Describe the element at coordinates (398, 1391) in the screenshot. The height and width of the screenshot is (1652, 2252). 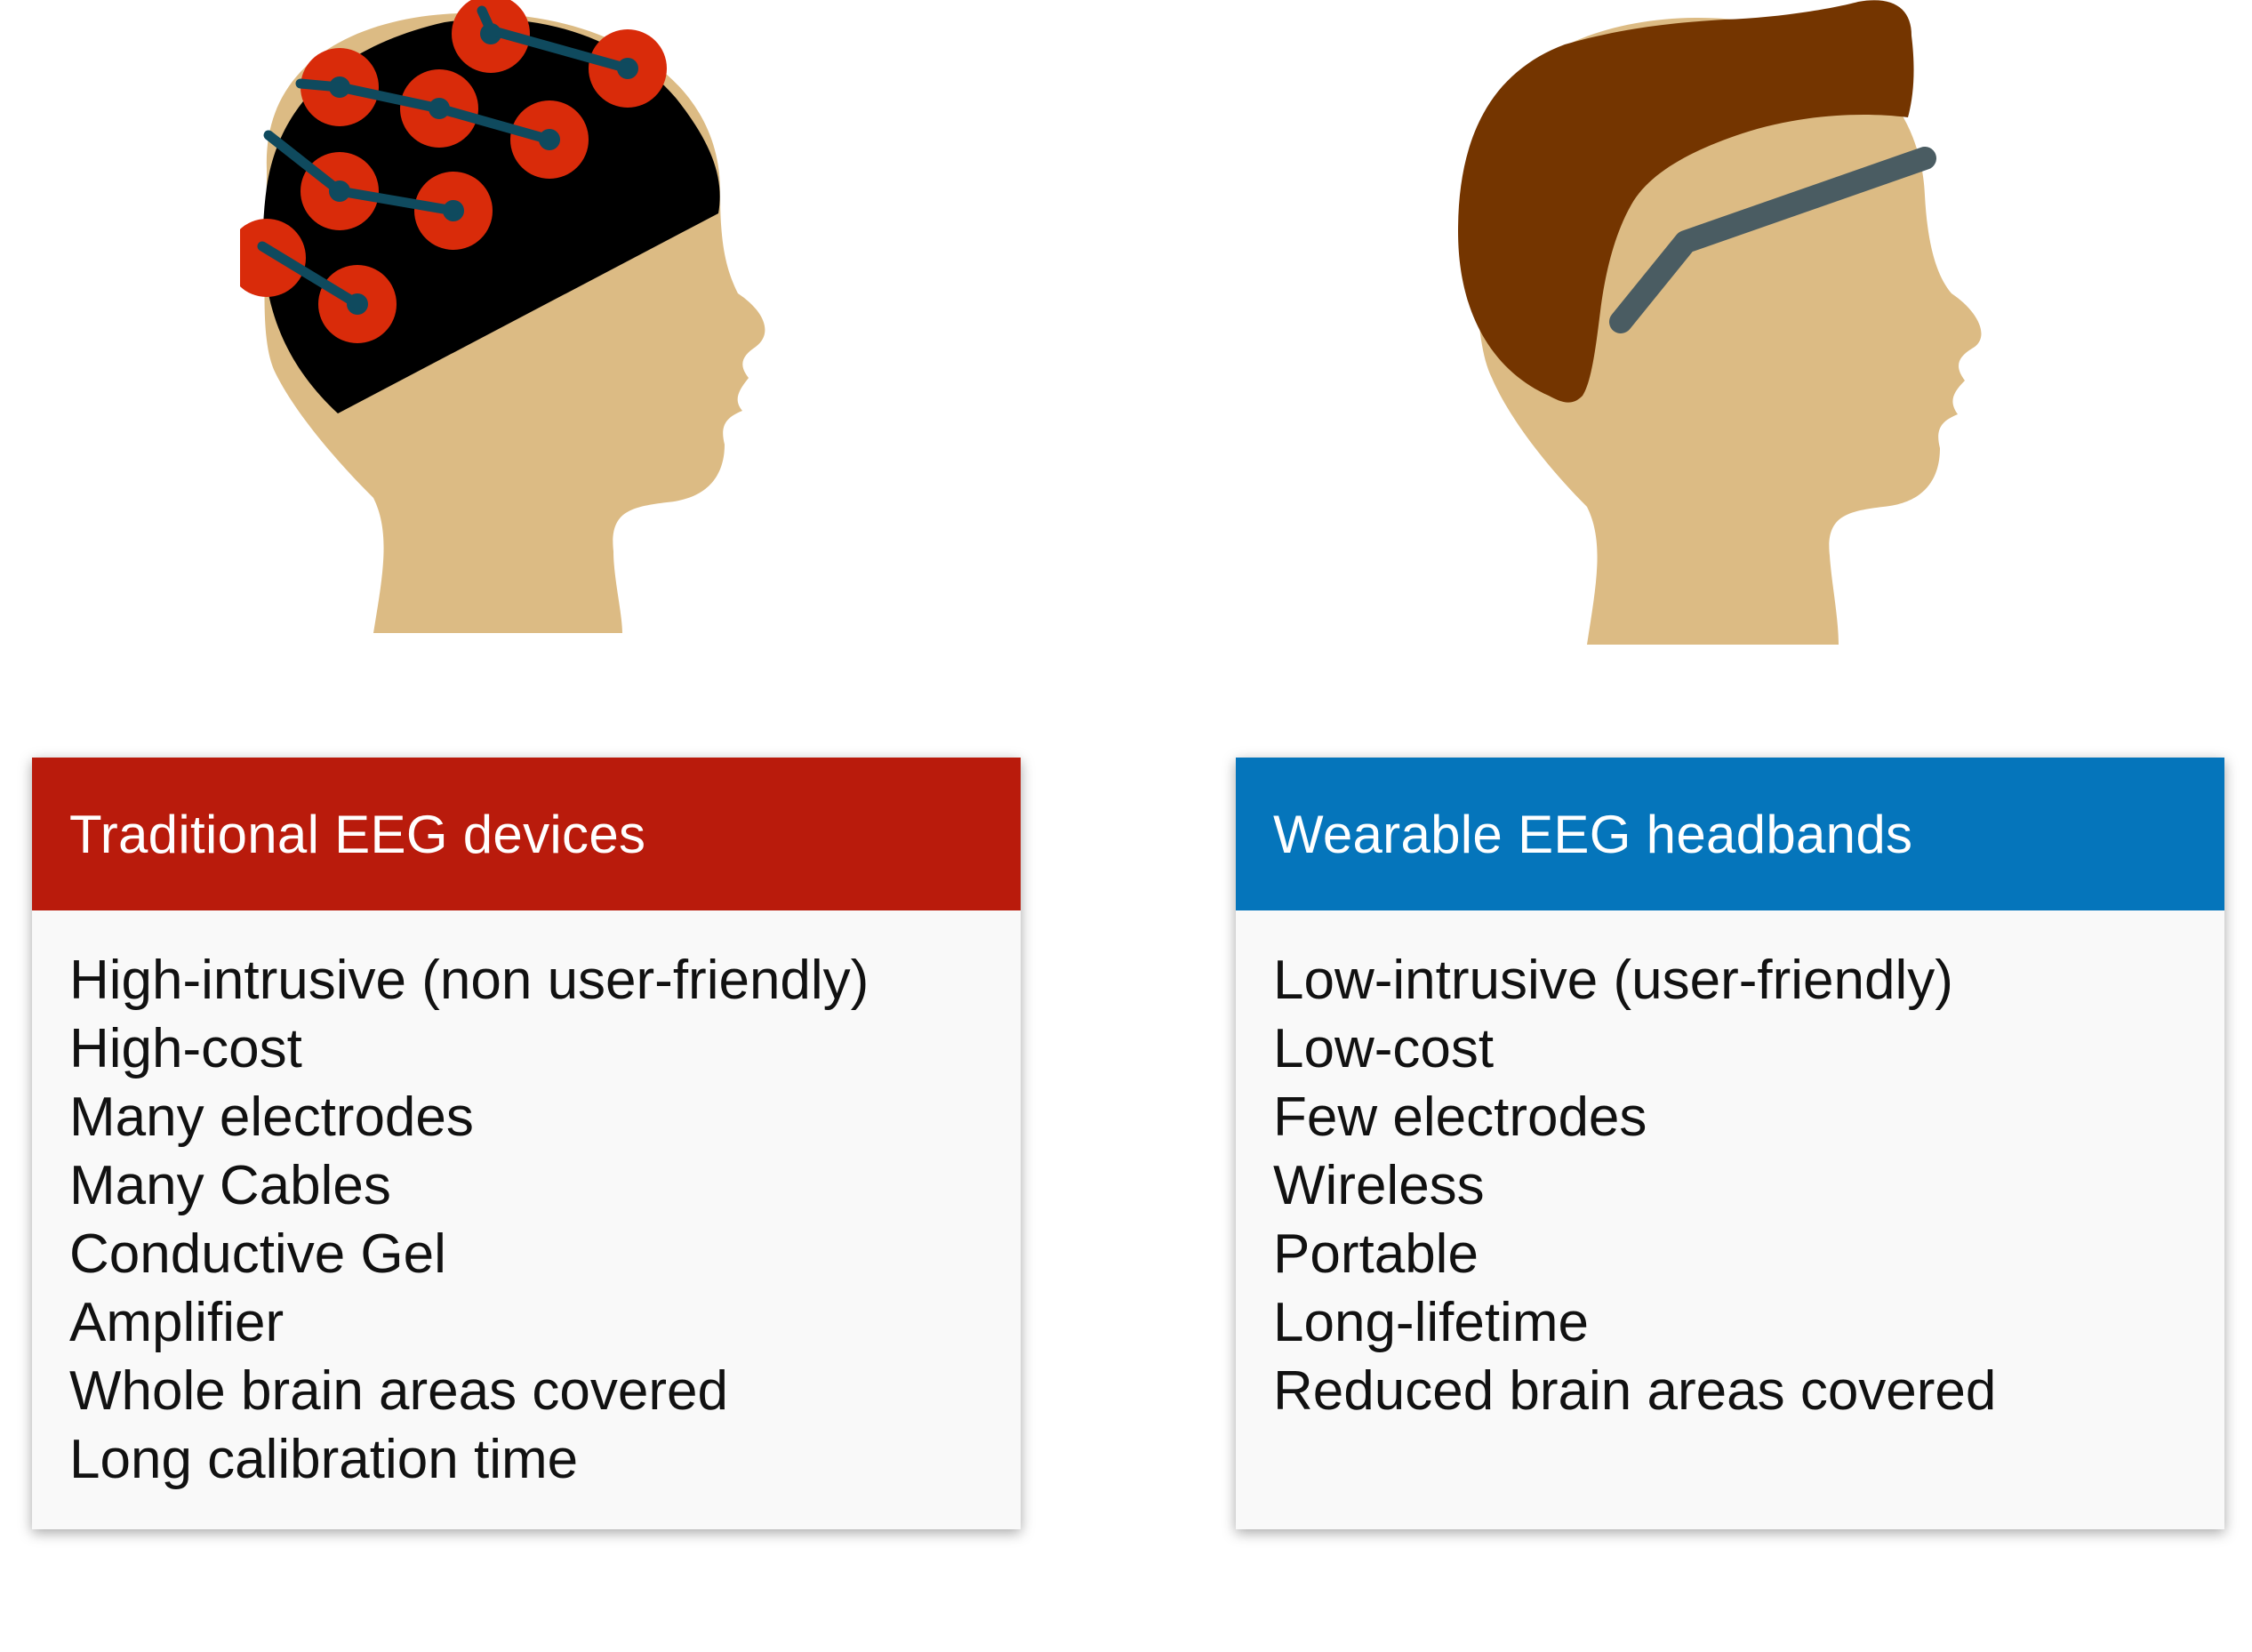
I see `list-item: Whole brain areas covered` at that location.